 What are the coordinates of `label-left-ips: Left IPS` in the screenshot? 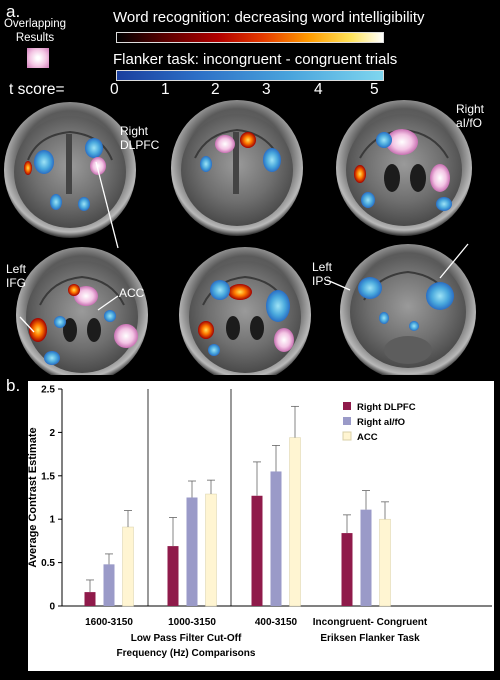 It's located at (322, 274).